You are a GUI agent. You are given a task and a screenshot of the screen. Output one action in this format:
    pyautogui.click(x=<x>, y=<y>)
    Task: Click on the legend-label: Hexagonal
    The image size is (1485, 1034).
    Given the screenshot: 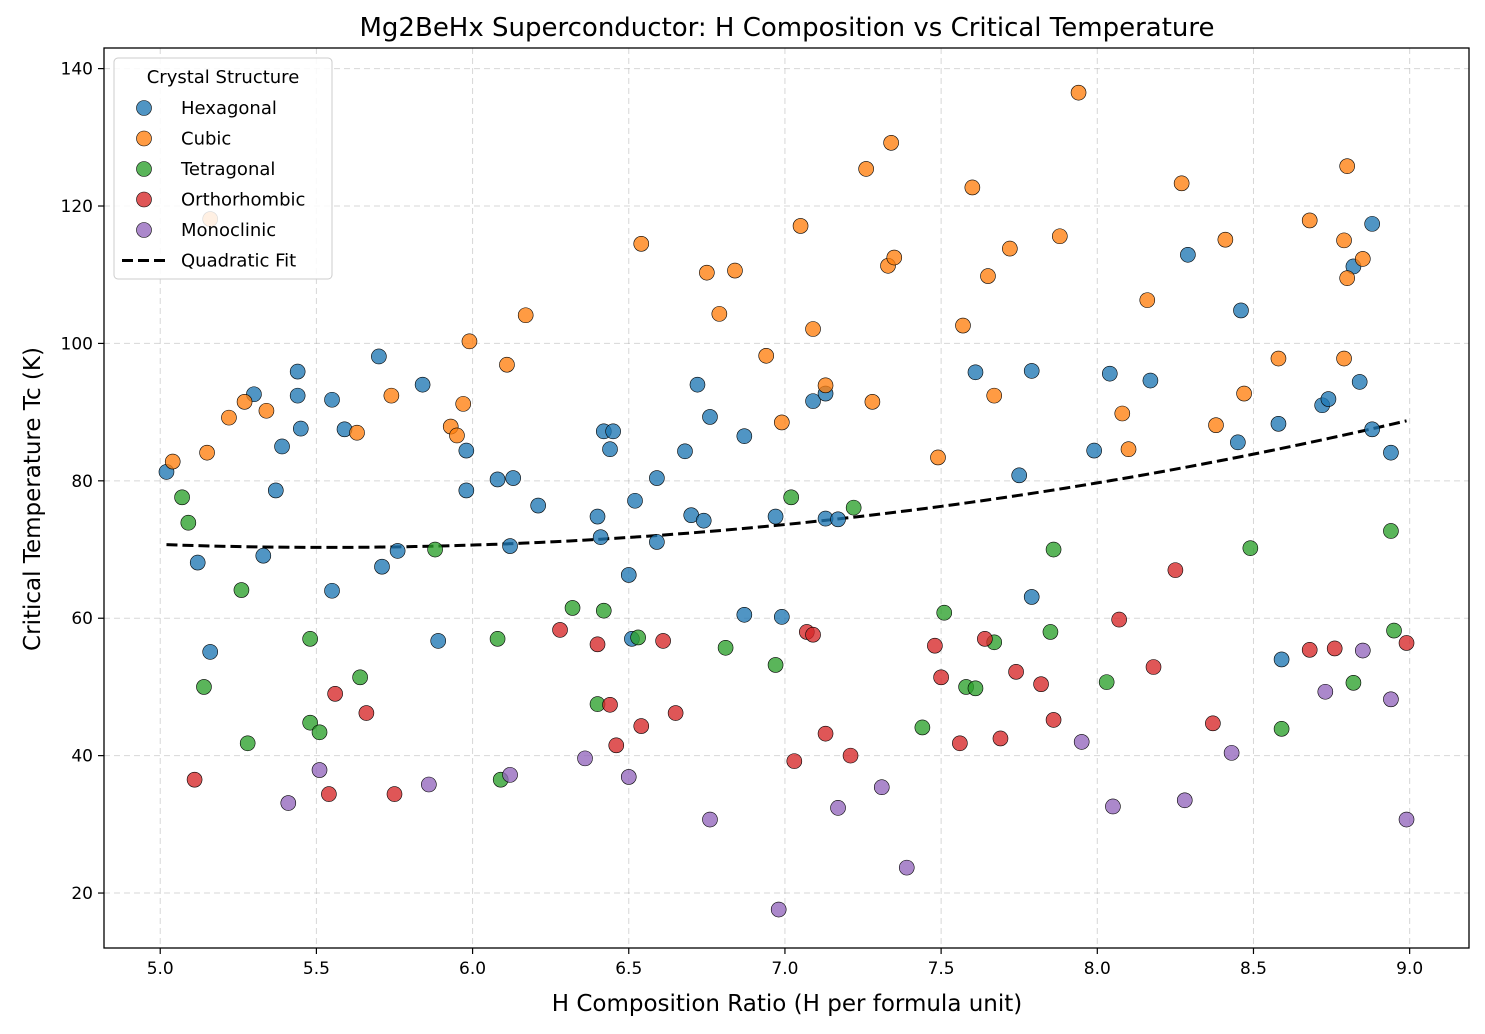 What is the action you would take?
    pyautogui.click(x=229, y=108)
    